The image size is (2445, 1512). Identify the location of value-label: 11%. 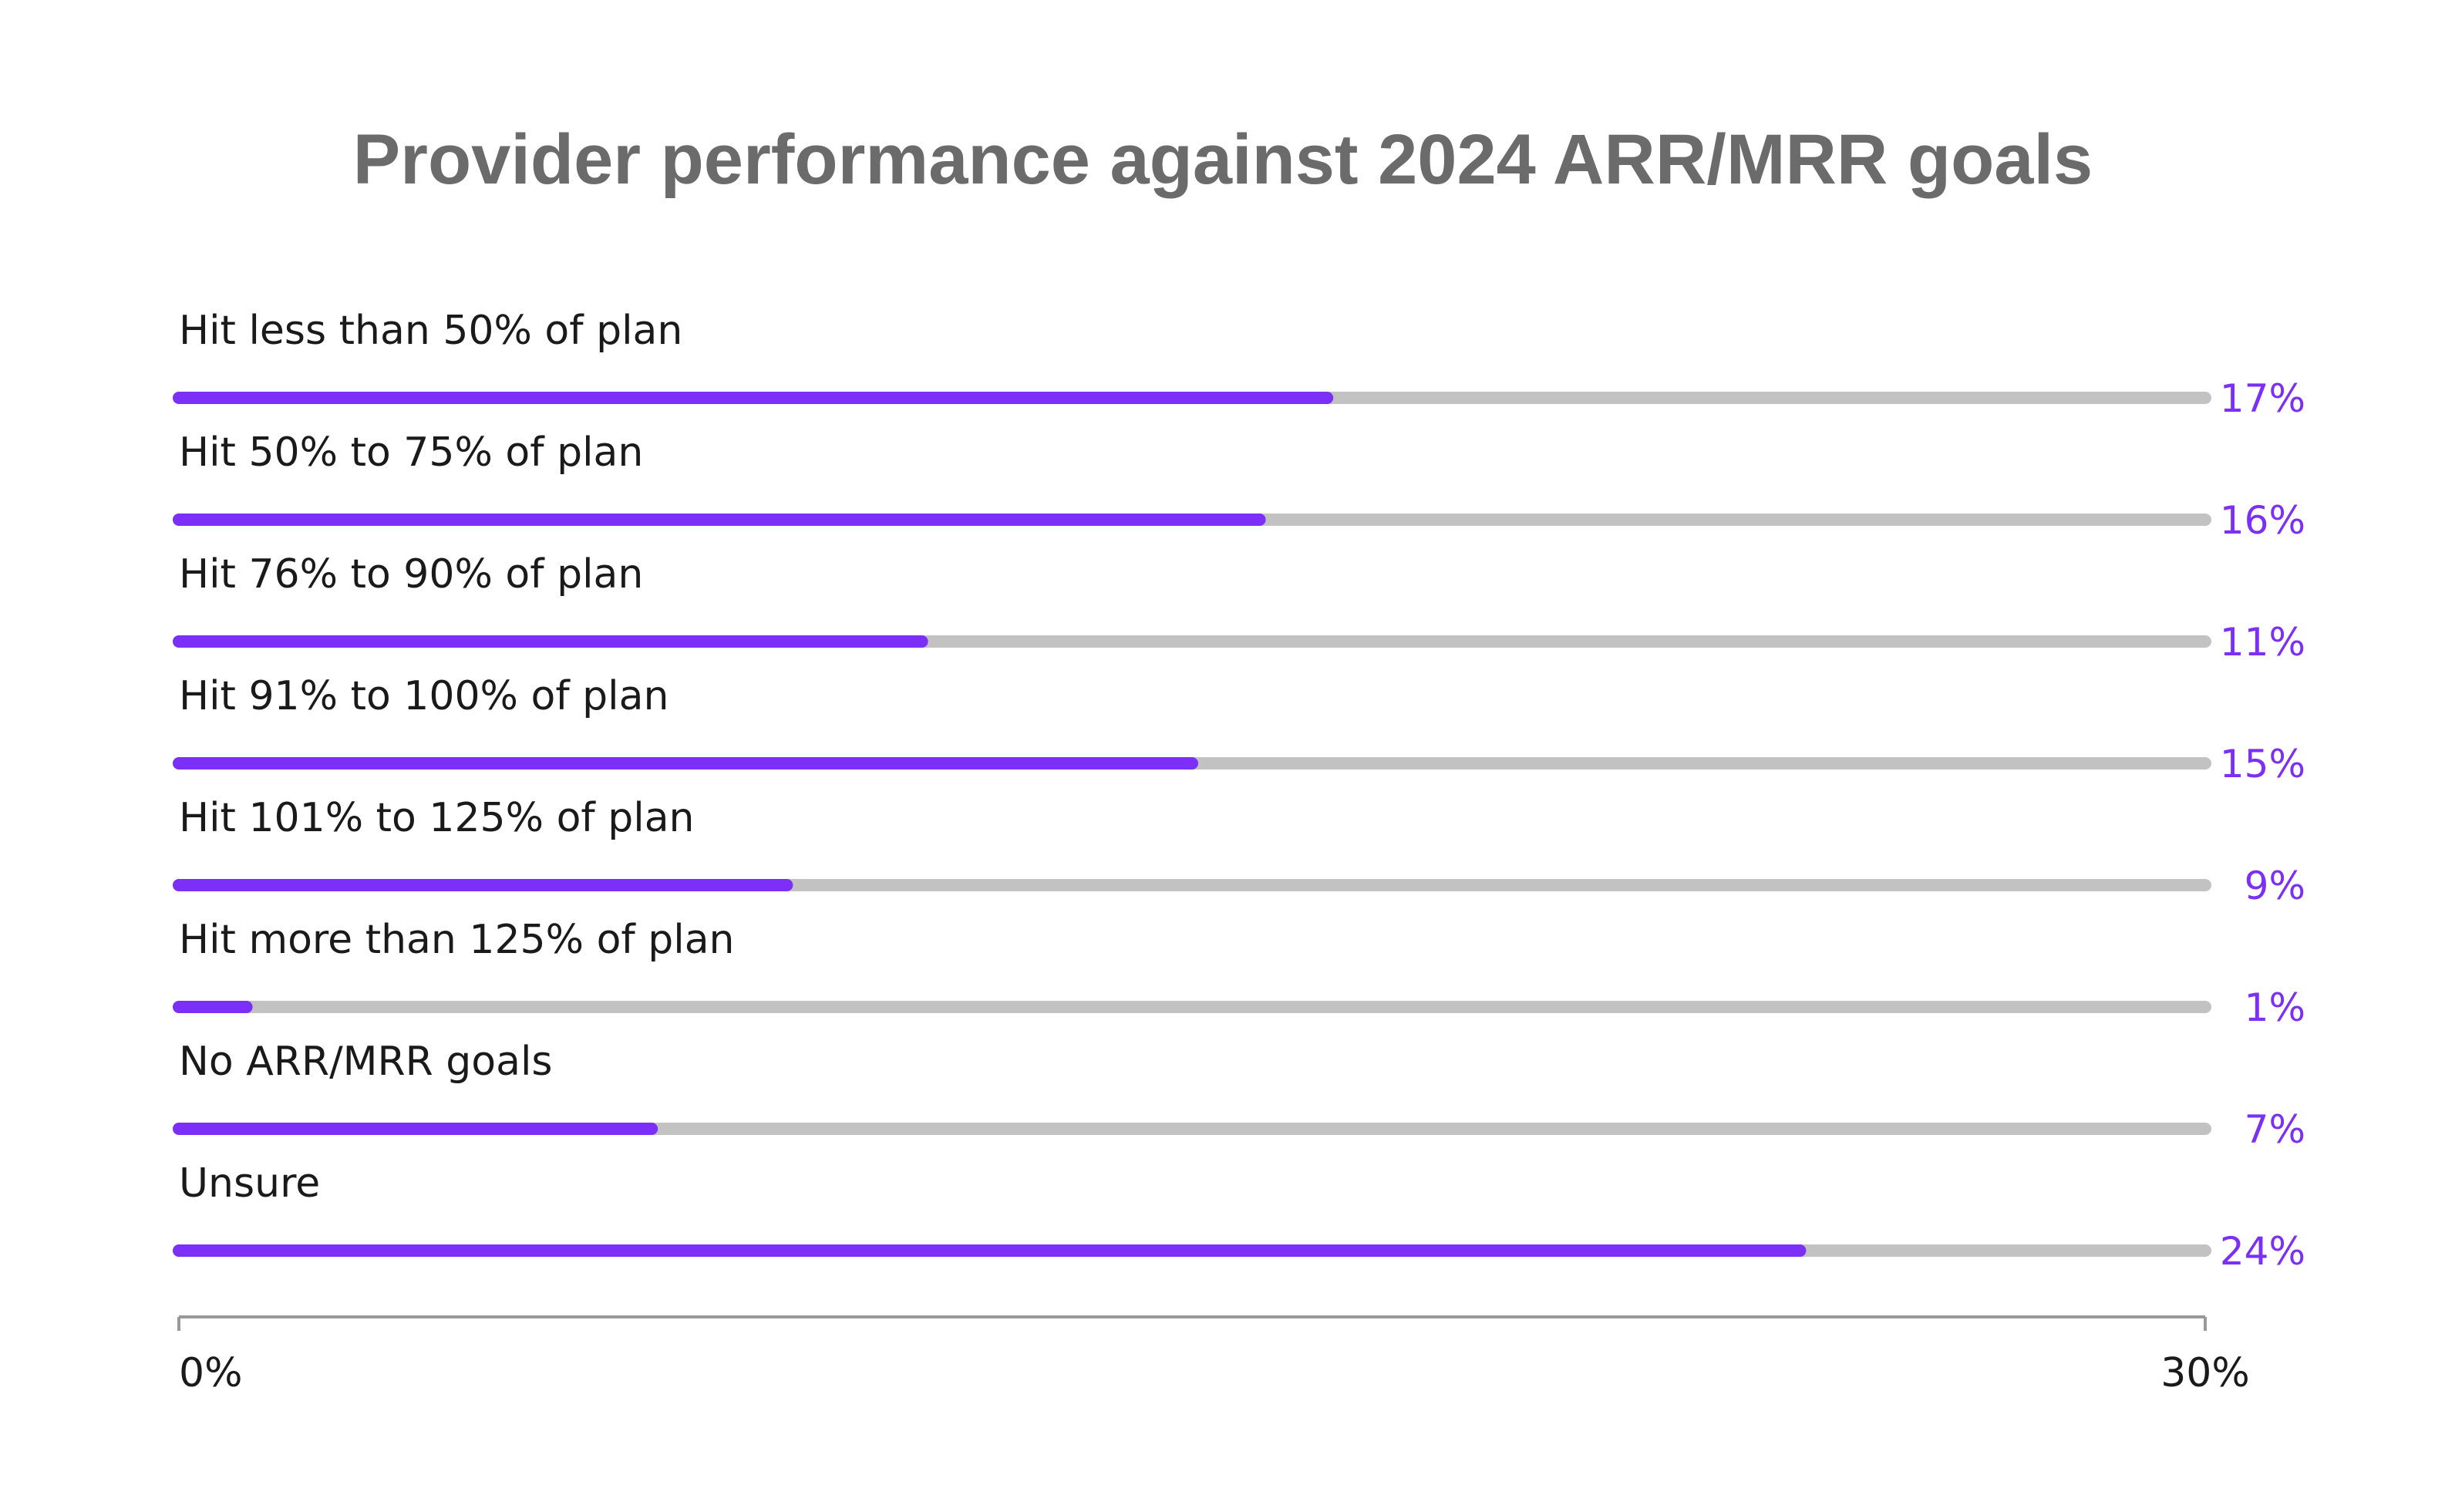
(2262, 642).